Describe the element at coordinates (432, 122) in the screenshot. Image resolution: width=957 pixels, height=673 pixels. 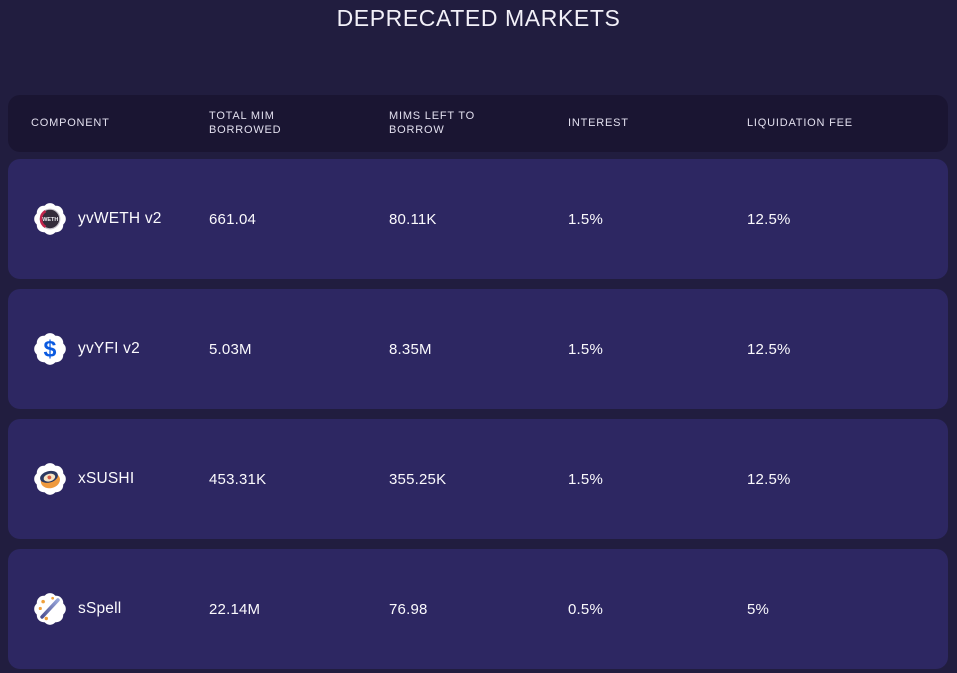
I see `column-header-mims-left-to-borrow: MIMS LEFT TO BORROW` at that location.